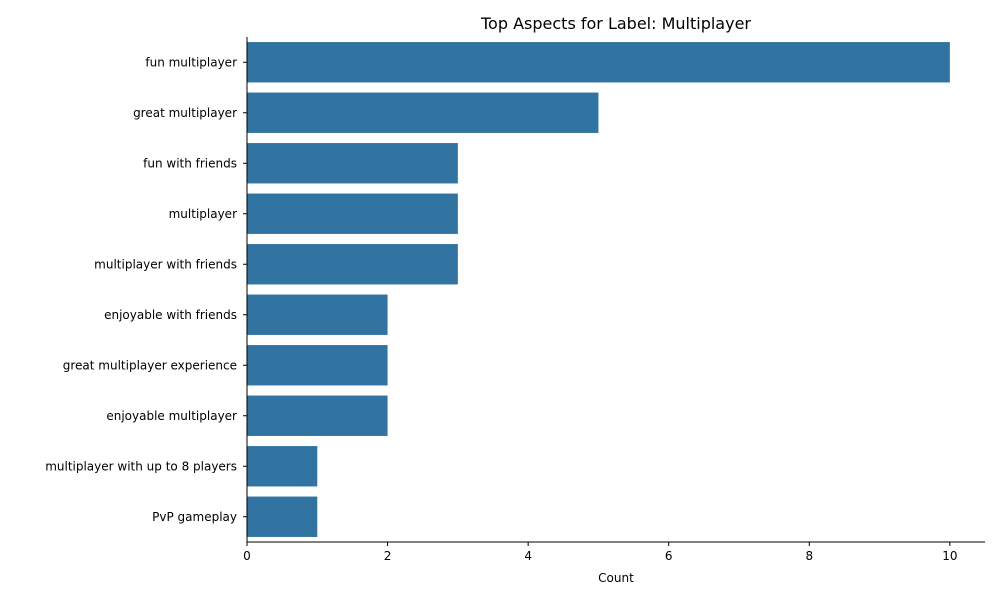  What do you see at coordinates (191, 62) in the screenshot?
I see `category-label-0: fun multiplayer` at bounding box center [191, 62].